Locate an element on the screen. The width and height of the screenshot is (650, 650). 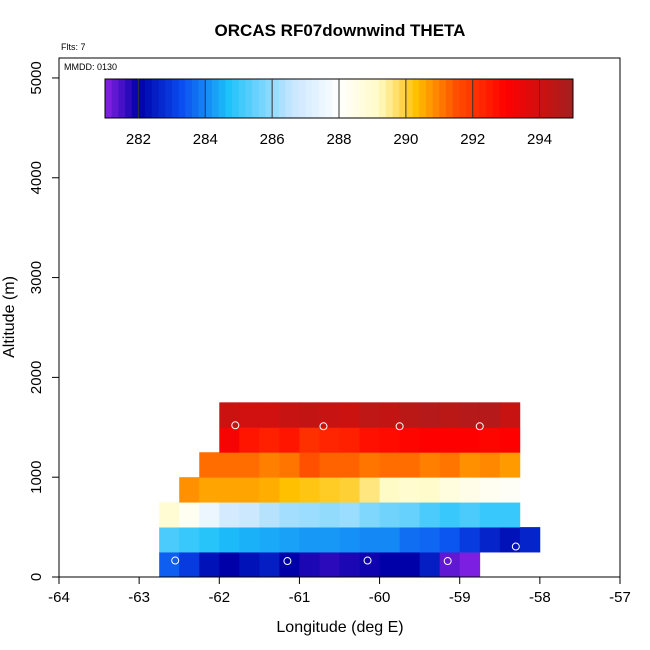
y-axis-label: Altitude (m) is located at coordinates (9, 317).